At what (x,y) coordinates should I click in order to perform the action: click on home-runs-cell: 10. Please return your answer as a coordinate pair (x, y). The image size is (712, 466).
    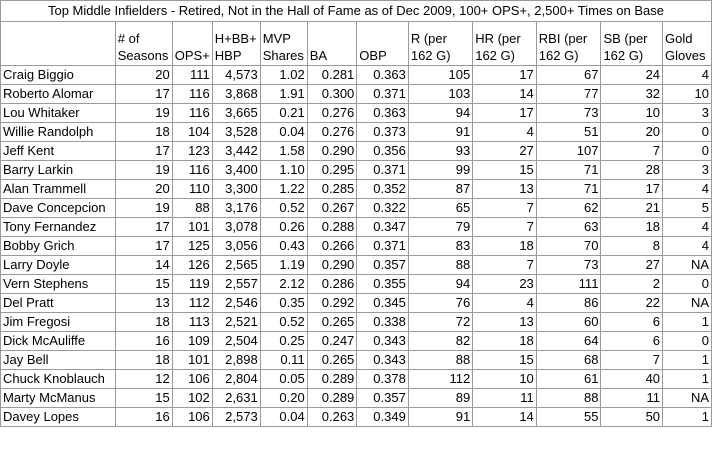
    Looking at the image, I should click on (504, 379).